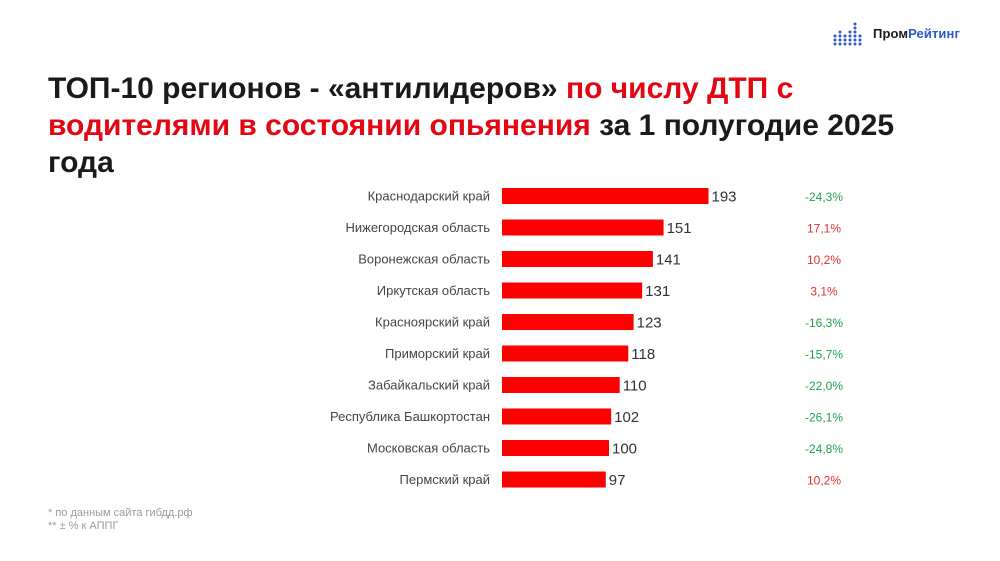 The width and height of the screenshot is (1000, 561). I want to click on source-note: * по данным сайта гибдд.рф, so click(120, 513).